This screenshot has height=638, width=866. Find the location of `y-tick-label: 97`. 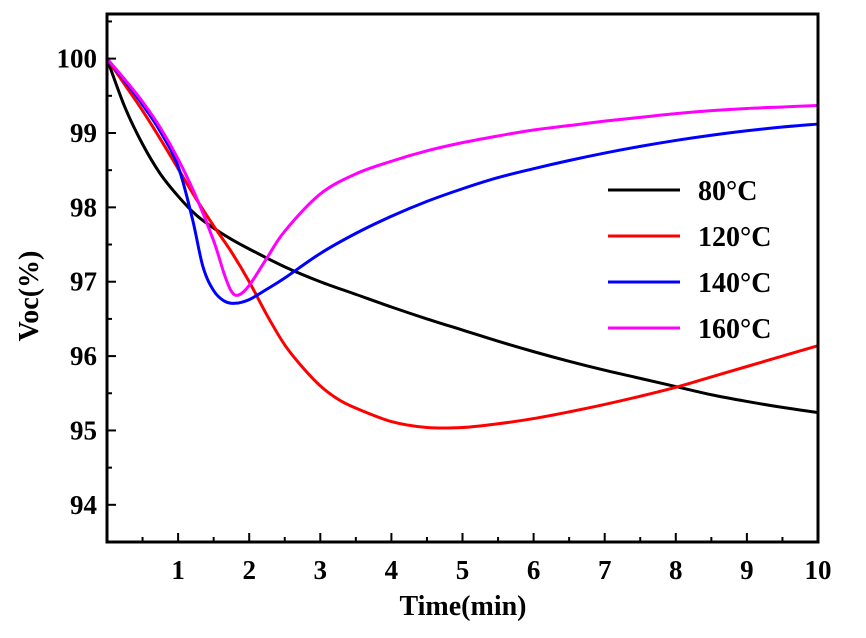

y-tick-label: 97 is located at coordinates (83, 282).